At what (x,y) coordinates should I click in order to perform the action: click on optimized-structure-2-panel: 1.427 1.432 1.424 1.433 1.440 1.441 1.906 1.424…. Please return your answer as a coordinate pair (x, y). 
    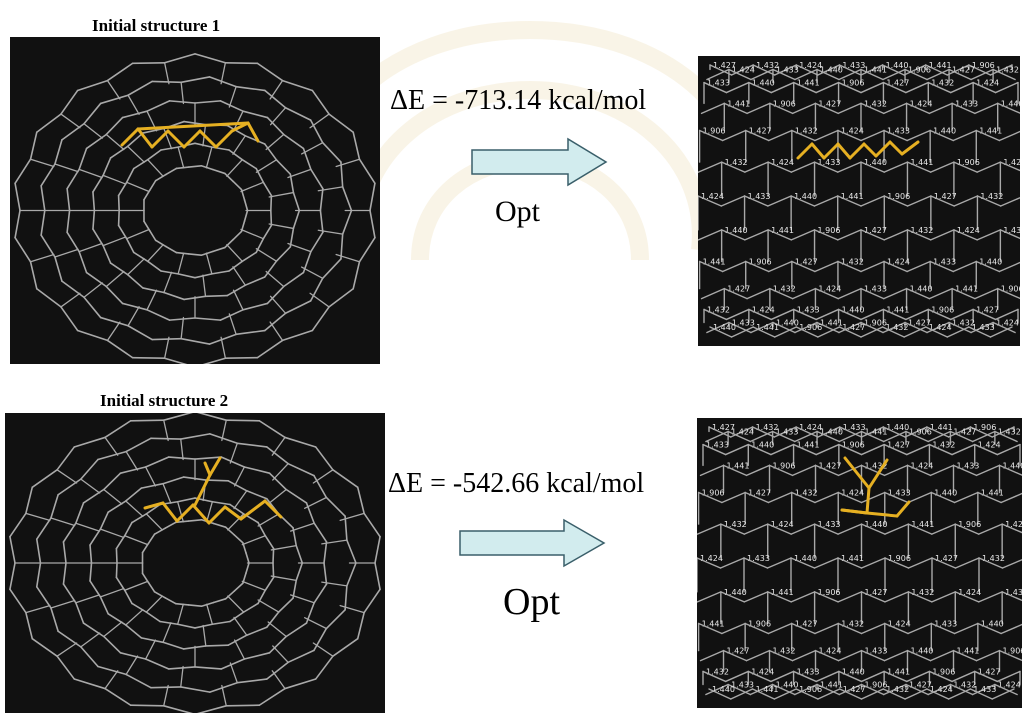
    Looking at the image, I should click on (859, 563).